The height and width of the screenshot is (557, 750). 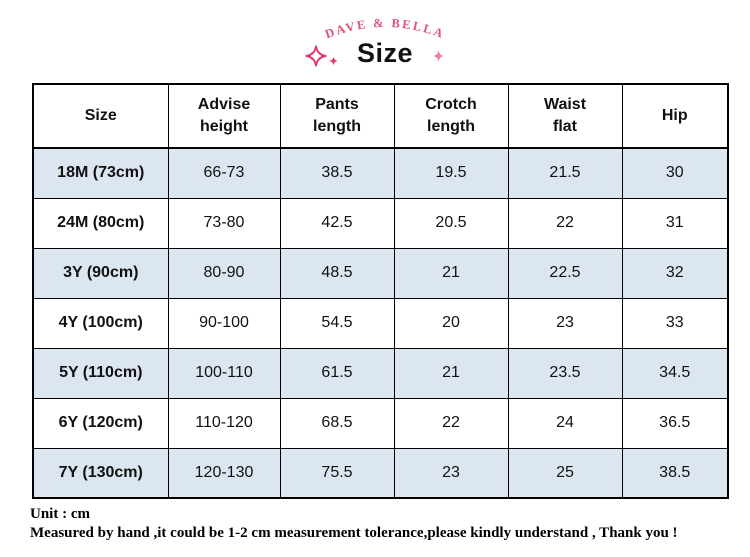 What do you see at coordinates (565, 423) in the screenshot?
I see `cell-waist-flat: 24` at bounding box center [565, 423].